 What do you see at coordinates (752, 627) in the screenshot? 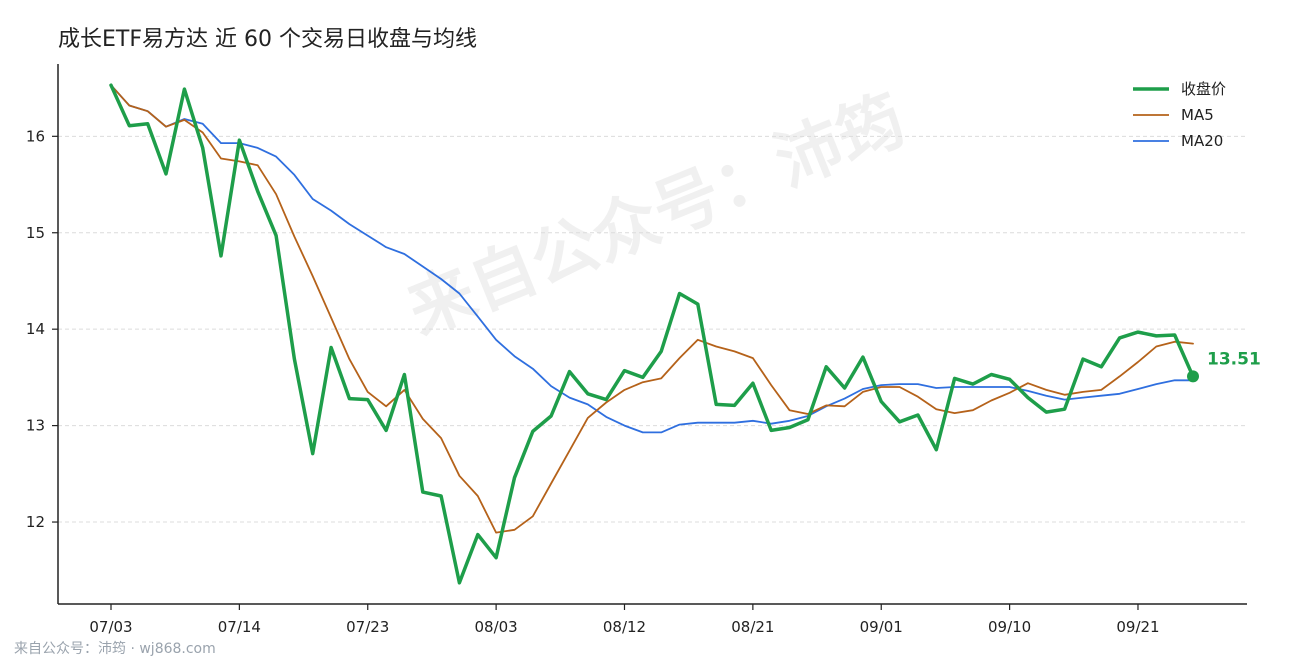
I see `x-tick-label: 08/21` at bounding box center [752, 627].